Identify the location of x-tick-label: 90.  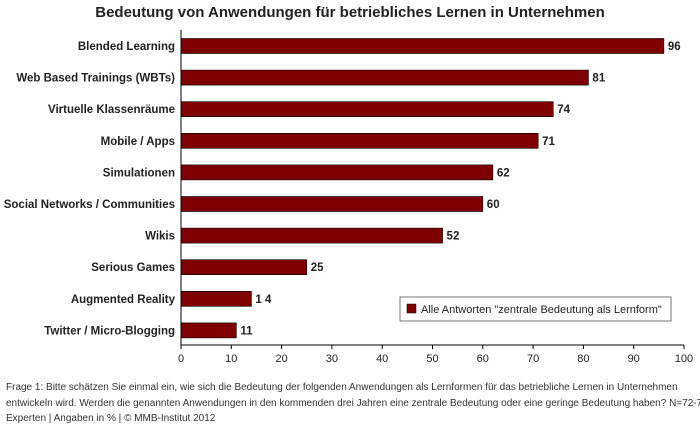
(634, 359).